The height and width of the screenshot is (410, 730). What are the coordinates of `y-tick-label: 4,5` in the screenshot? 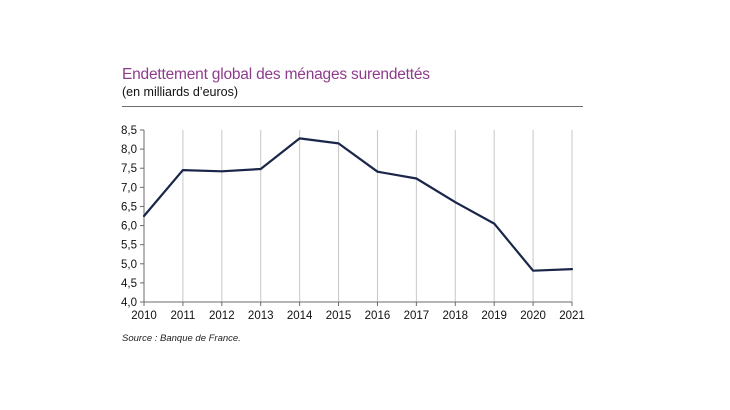 It's located at (129, 284).